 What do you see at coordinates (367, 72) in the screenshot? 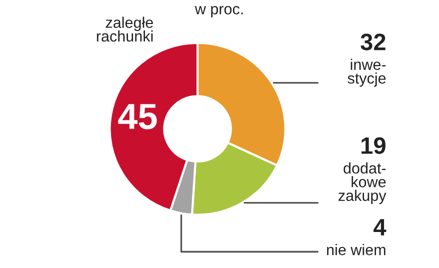
I see `slice-label: inwe- stycje` at bounding box center [367, 72].